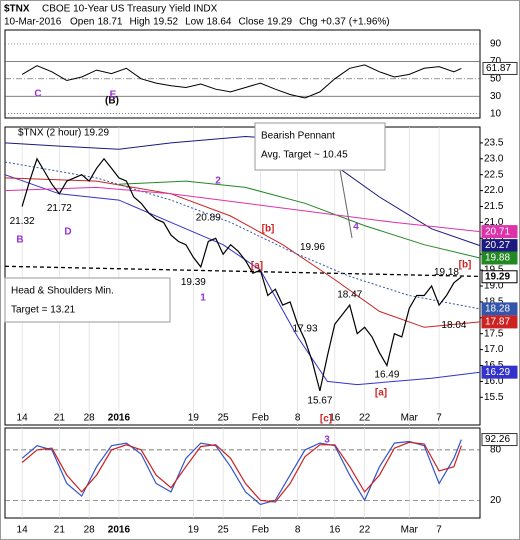 This screenshot has width=520, height=540. I want to click on neckline, so click(242, 271).